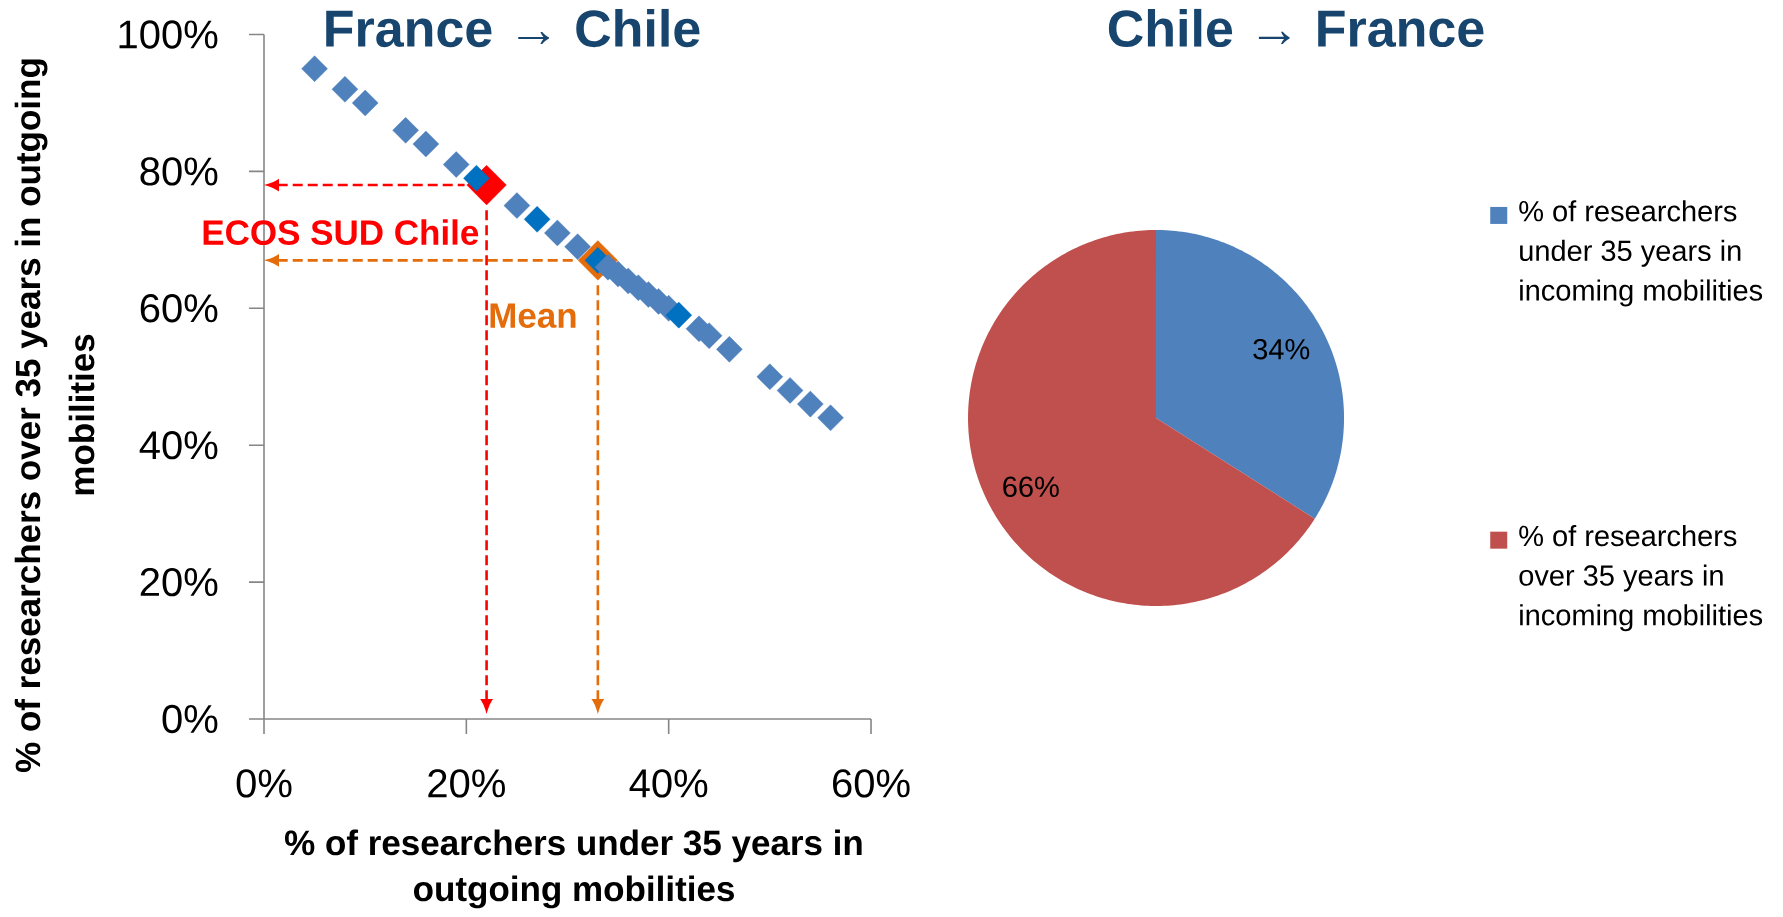 The image size is (1783, 917). I want to click on chart-title: France → Chile, so click(513, 28).